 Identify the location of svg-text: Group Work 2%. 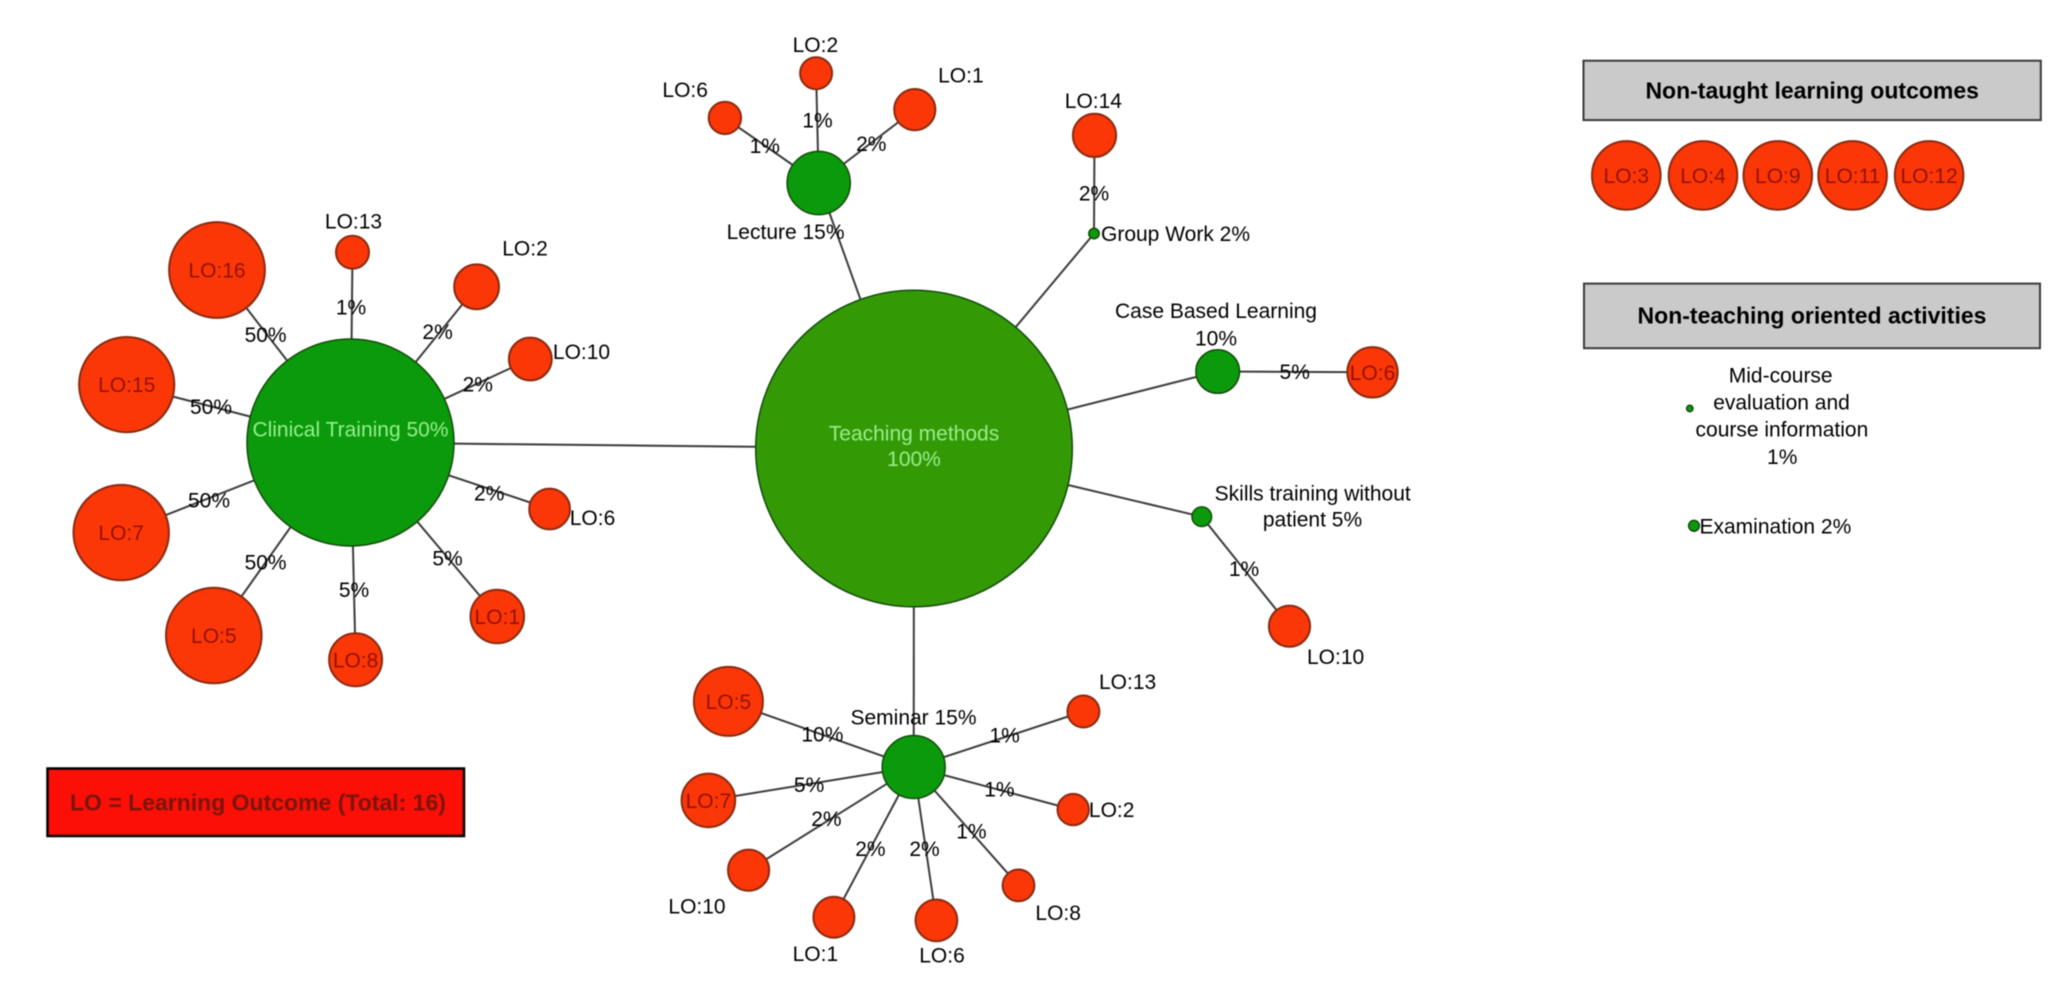
(1175, 234).